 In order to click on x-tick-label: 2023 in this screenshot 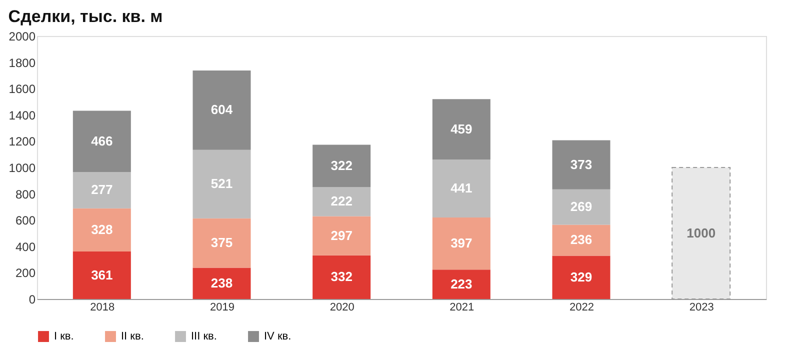, I will do `click(701, 308)`.